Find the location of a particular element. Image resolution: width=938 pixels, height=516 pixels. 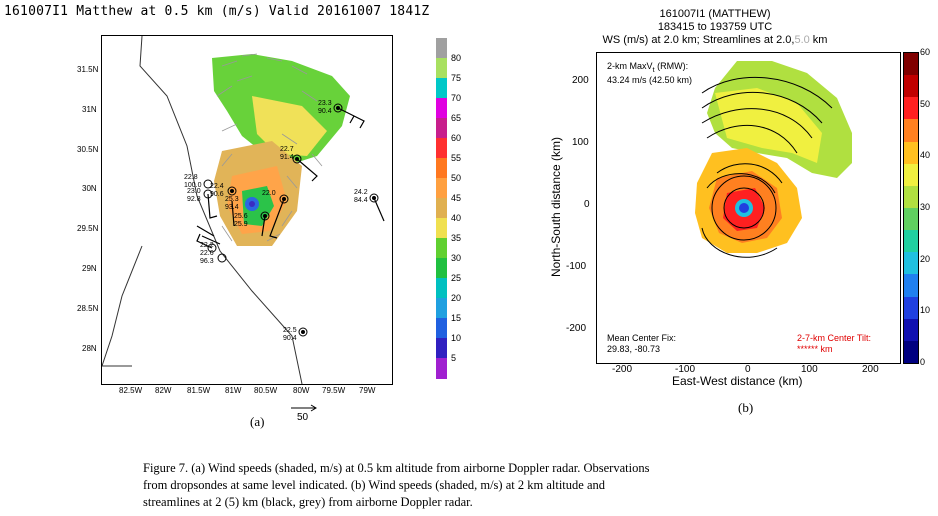

dropsonde-label: 22.0 is located at coordinates (269, 193).